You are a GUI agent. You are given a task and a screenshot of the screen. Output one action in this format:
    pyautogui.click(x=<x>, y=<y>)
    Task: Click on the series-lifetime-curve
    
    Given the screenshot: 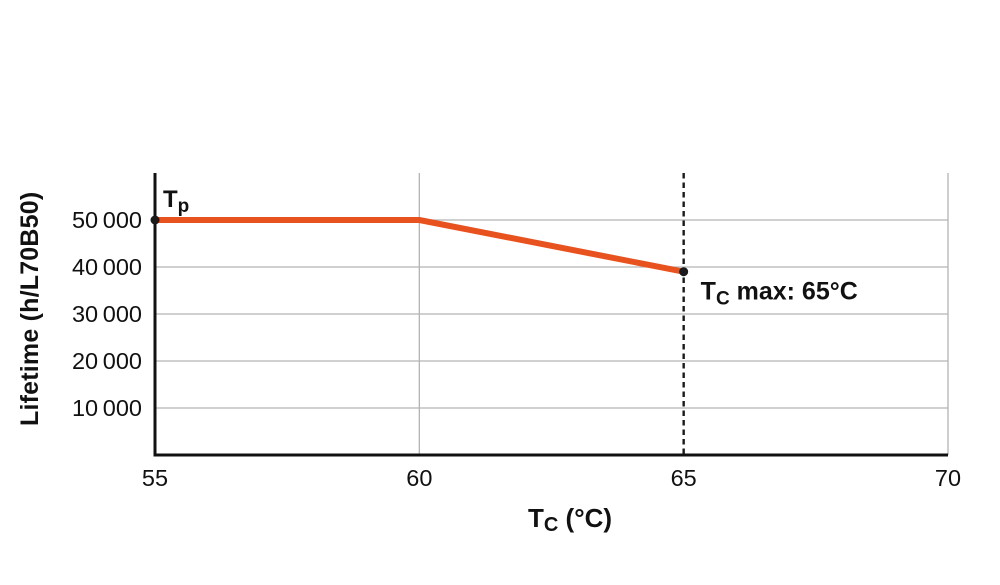 What is the action you would take?
    pyautogui.click(x=420, y=246)
    